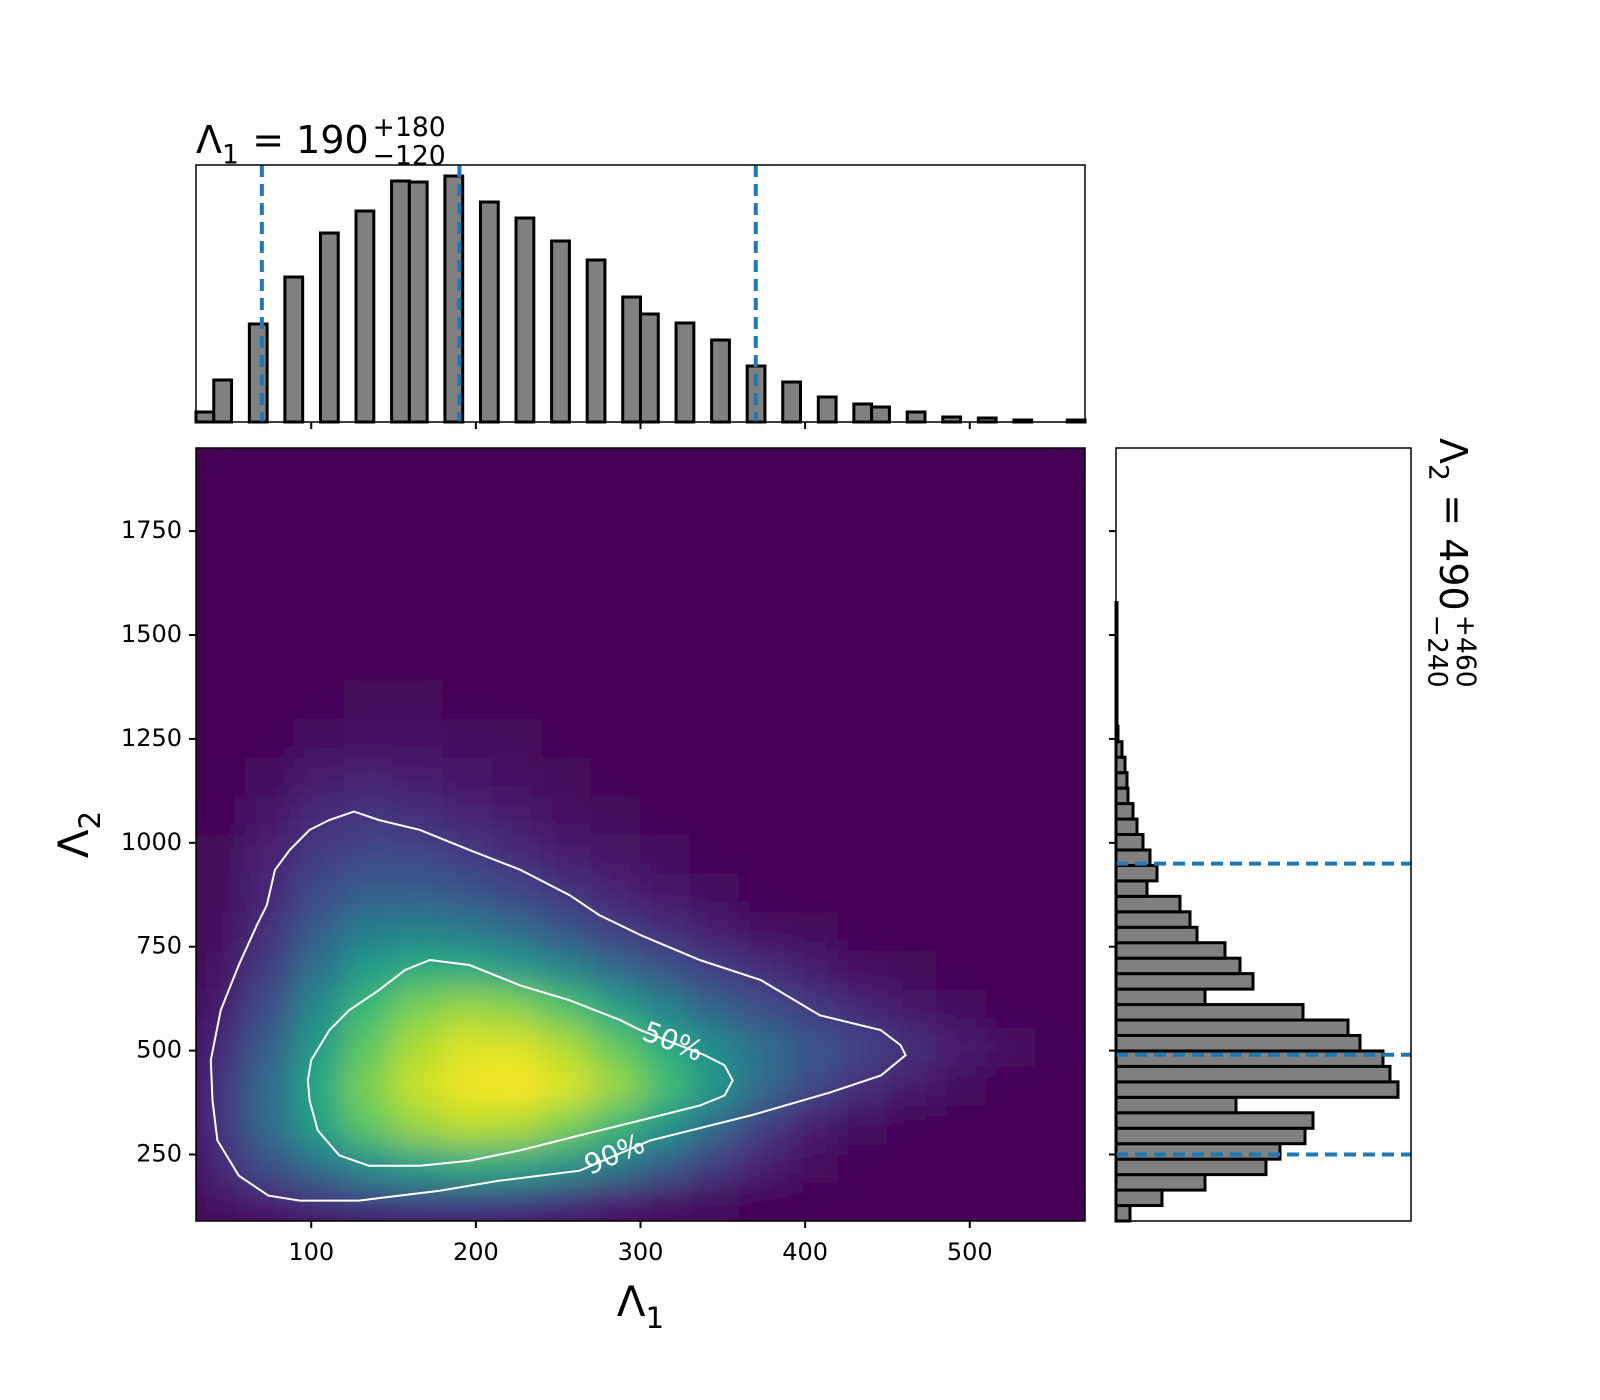 The height and width of the screenshot is (1400, 1600). I want to click on label-symbol: Λ, so click(209, 140).